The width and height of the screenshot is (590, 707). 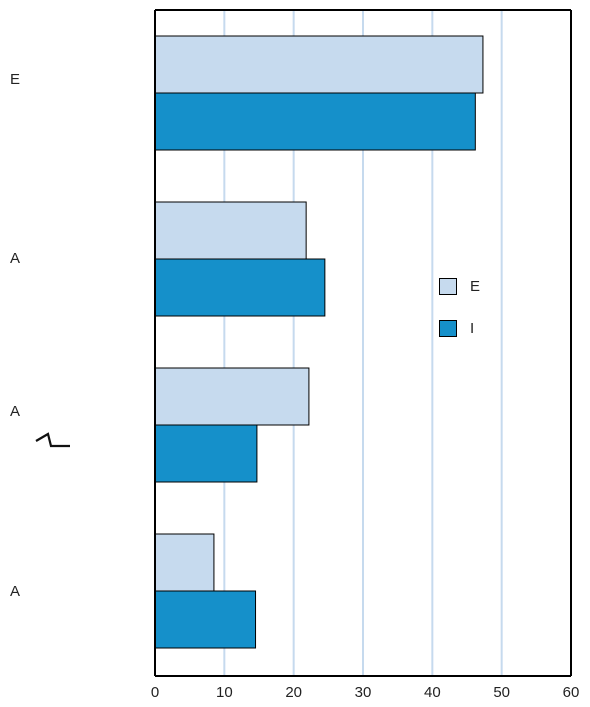 What do you see at coordinates (475, 286) in the screenshot?
I see `legend-label-e: E` at bounding box center [475, 286].